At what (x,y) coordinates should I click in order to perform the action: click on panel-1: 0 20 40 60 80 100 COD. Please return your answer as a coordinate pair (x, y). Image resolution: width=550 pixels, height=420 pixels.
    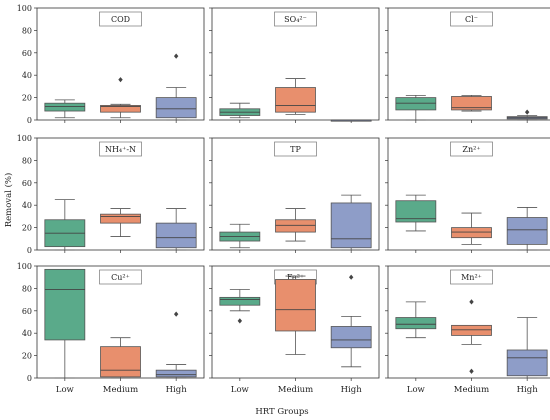
    Looking at the image, I should click on (111, 64).